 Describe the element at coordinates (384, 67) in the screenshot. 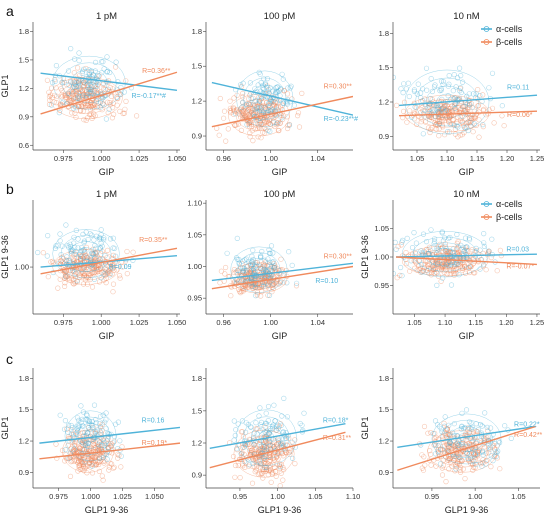

I see `y-tick-label: 1.5` at that location.